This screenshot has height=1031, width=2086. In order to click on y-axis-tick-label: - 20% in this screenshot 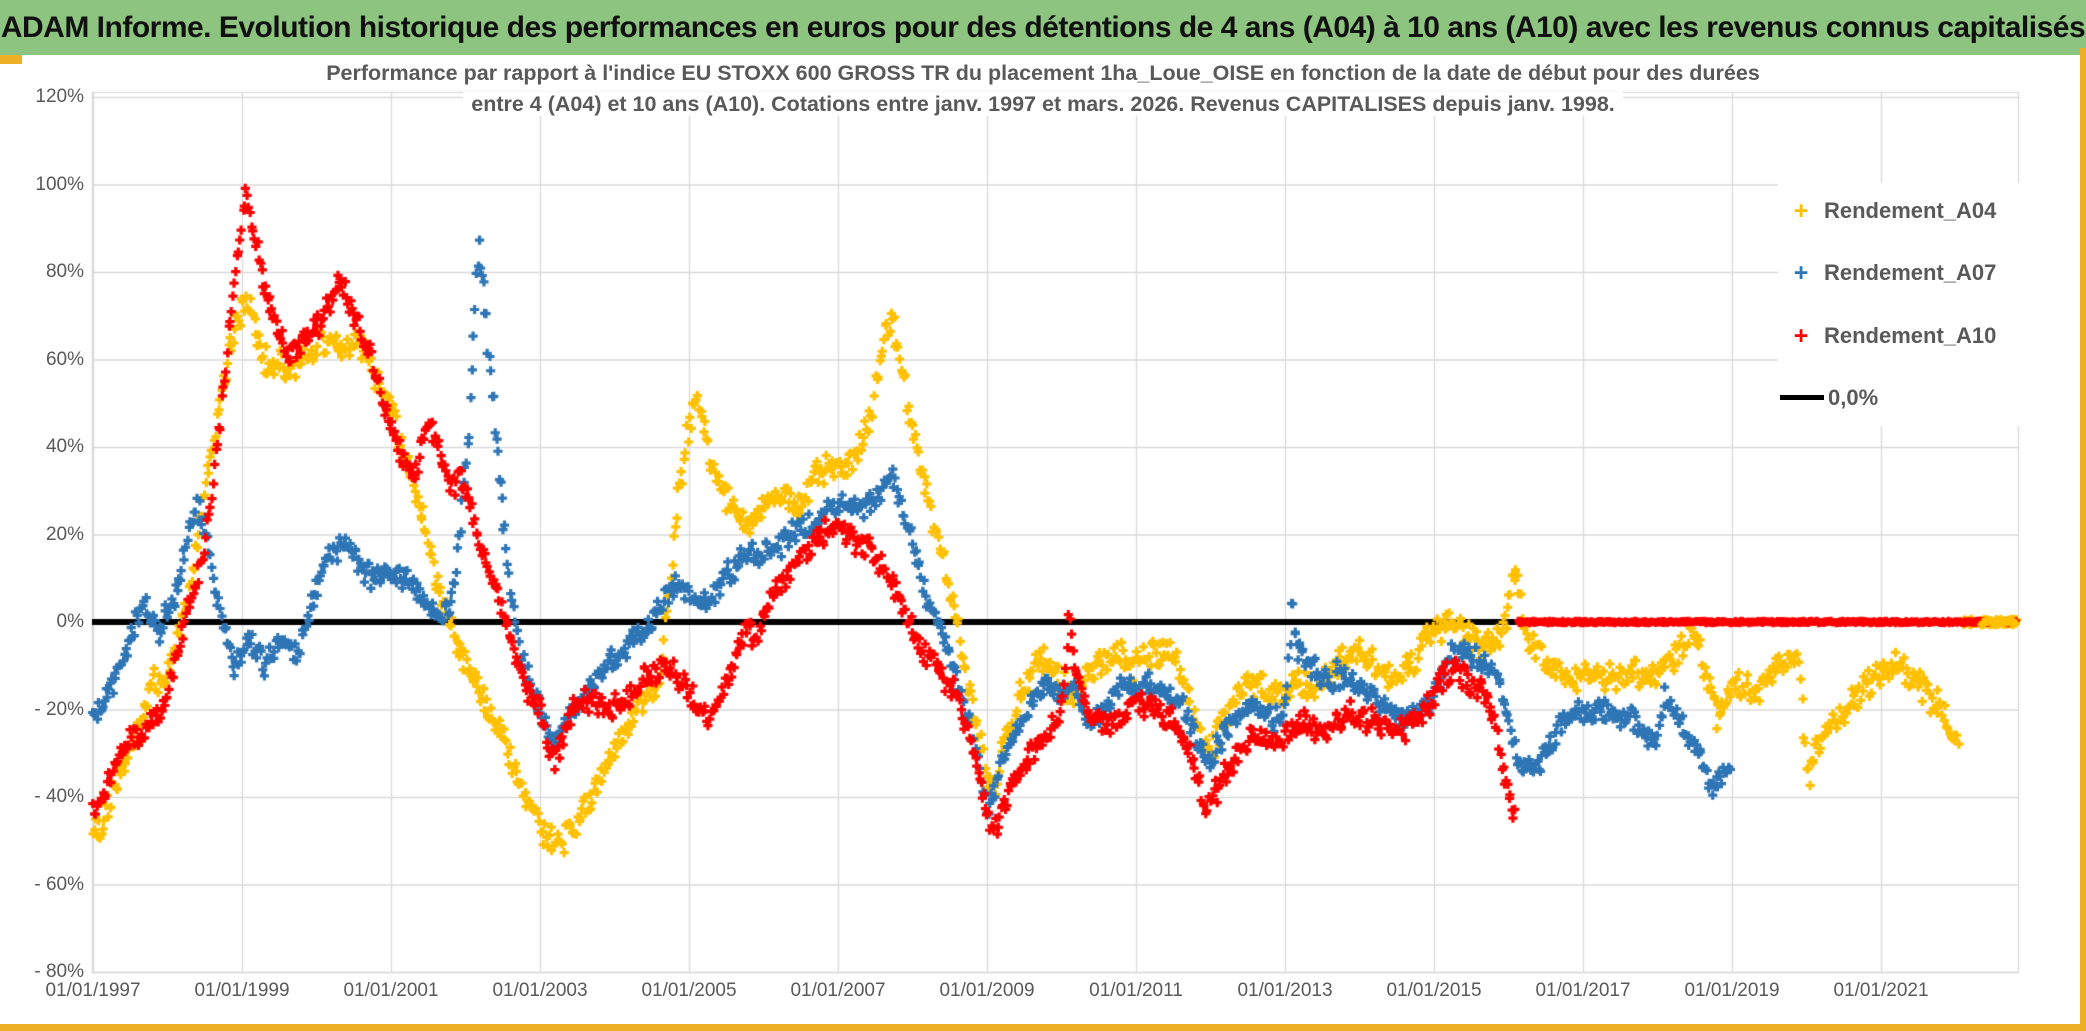, I will do `click(59, 709)`.